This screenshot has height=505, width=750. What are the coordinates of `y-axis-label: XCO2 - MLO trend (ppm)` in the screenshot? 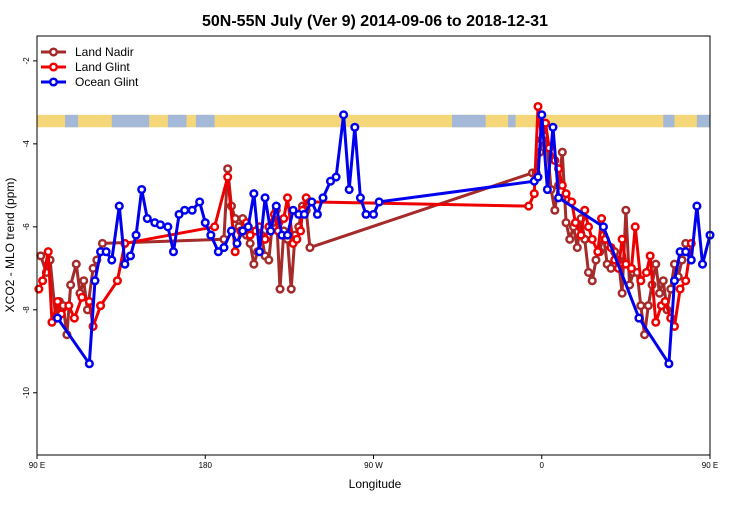 It's located at (10, 245).